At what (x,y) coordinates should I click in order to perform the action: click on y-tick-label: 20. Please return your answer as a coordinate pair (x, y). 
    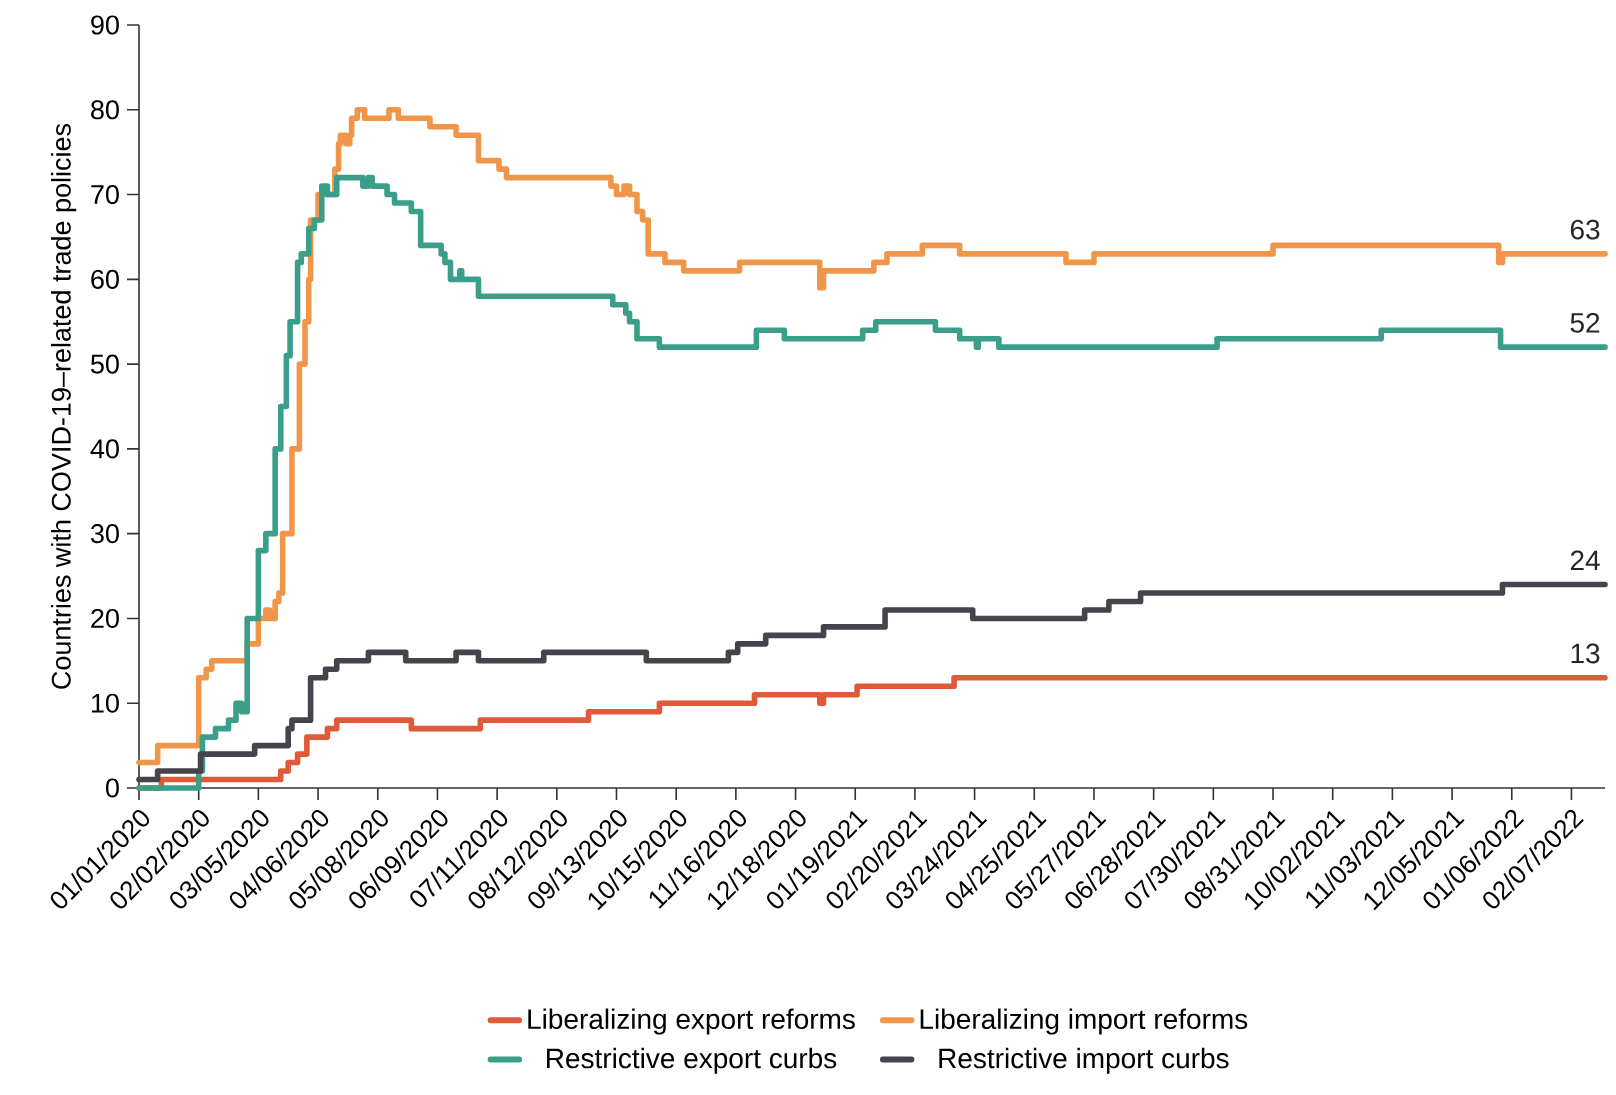
    Looking at the image, I should click on (105, 618).